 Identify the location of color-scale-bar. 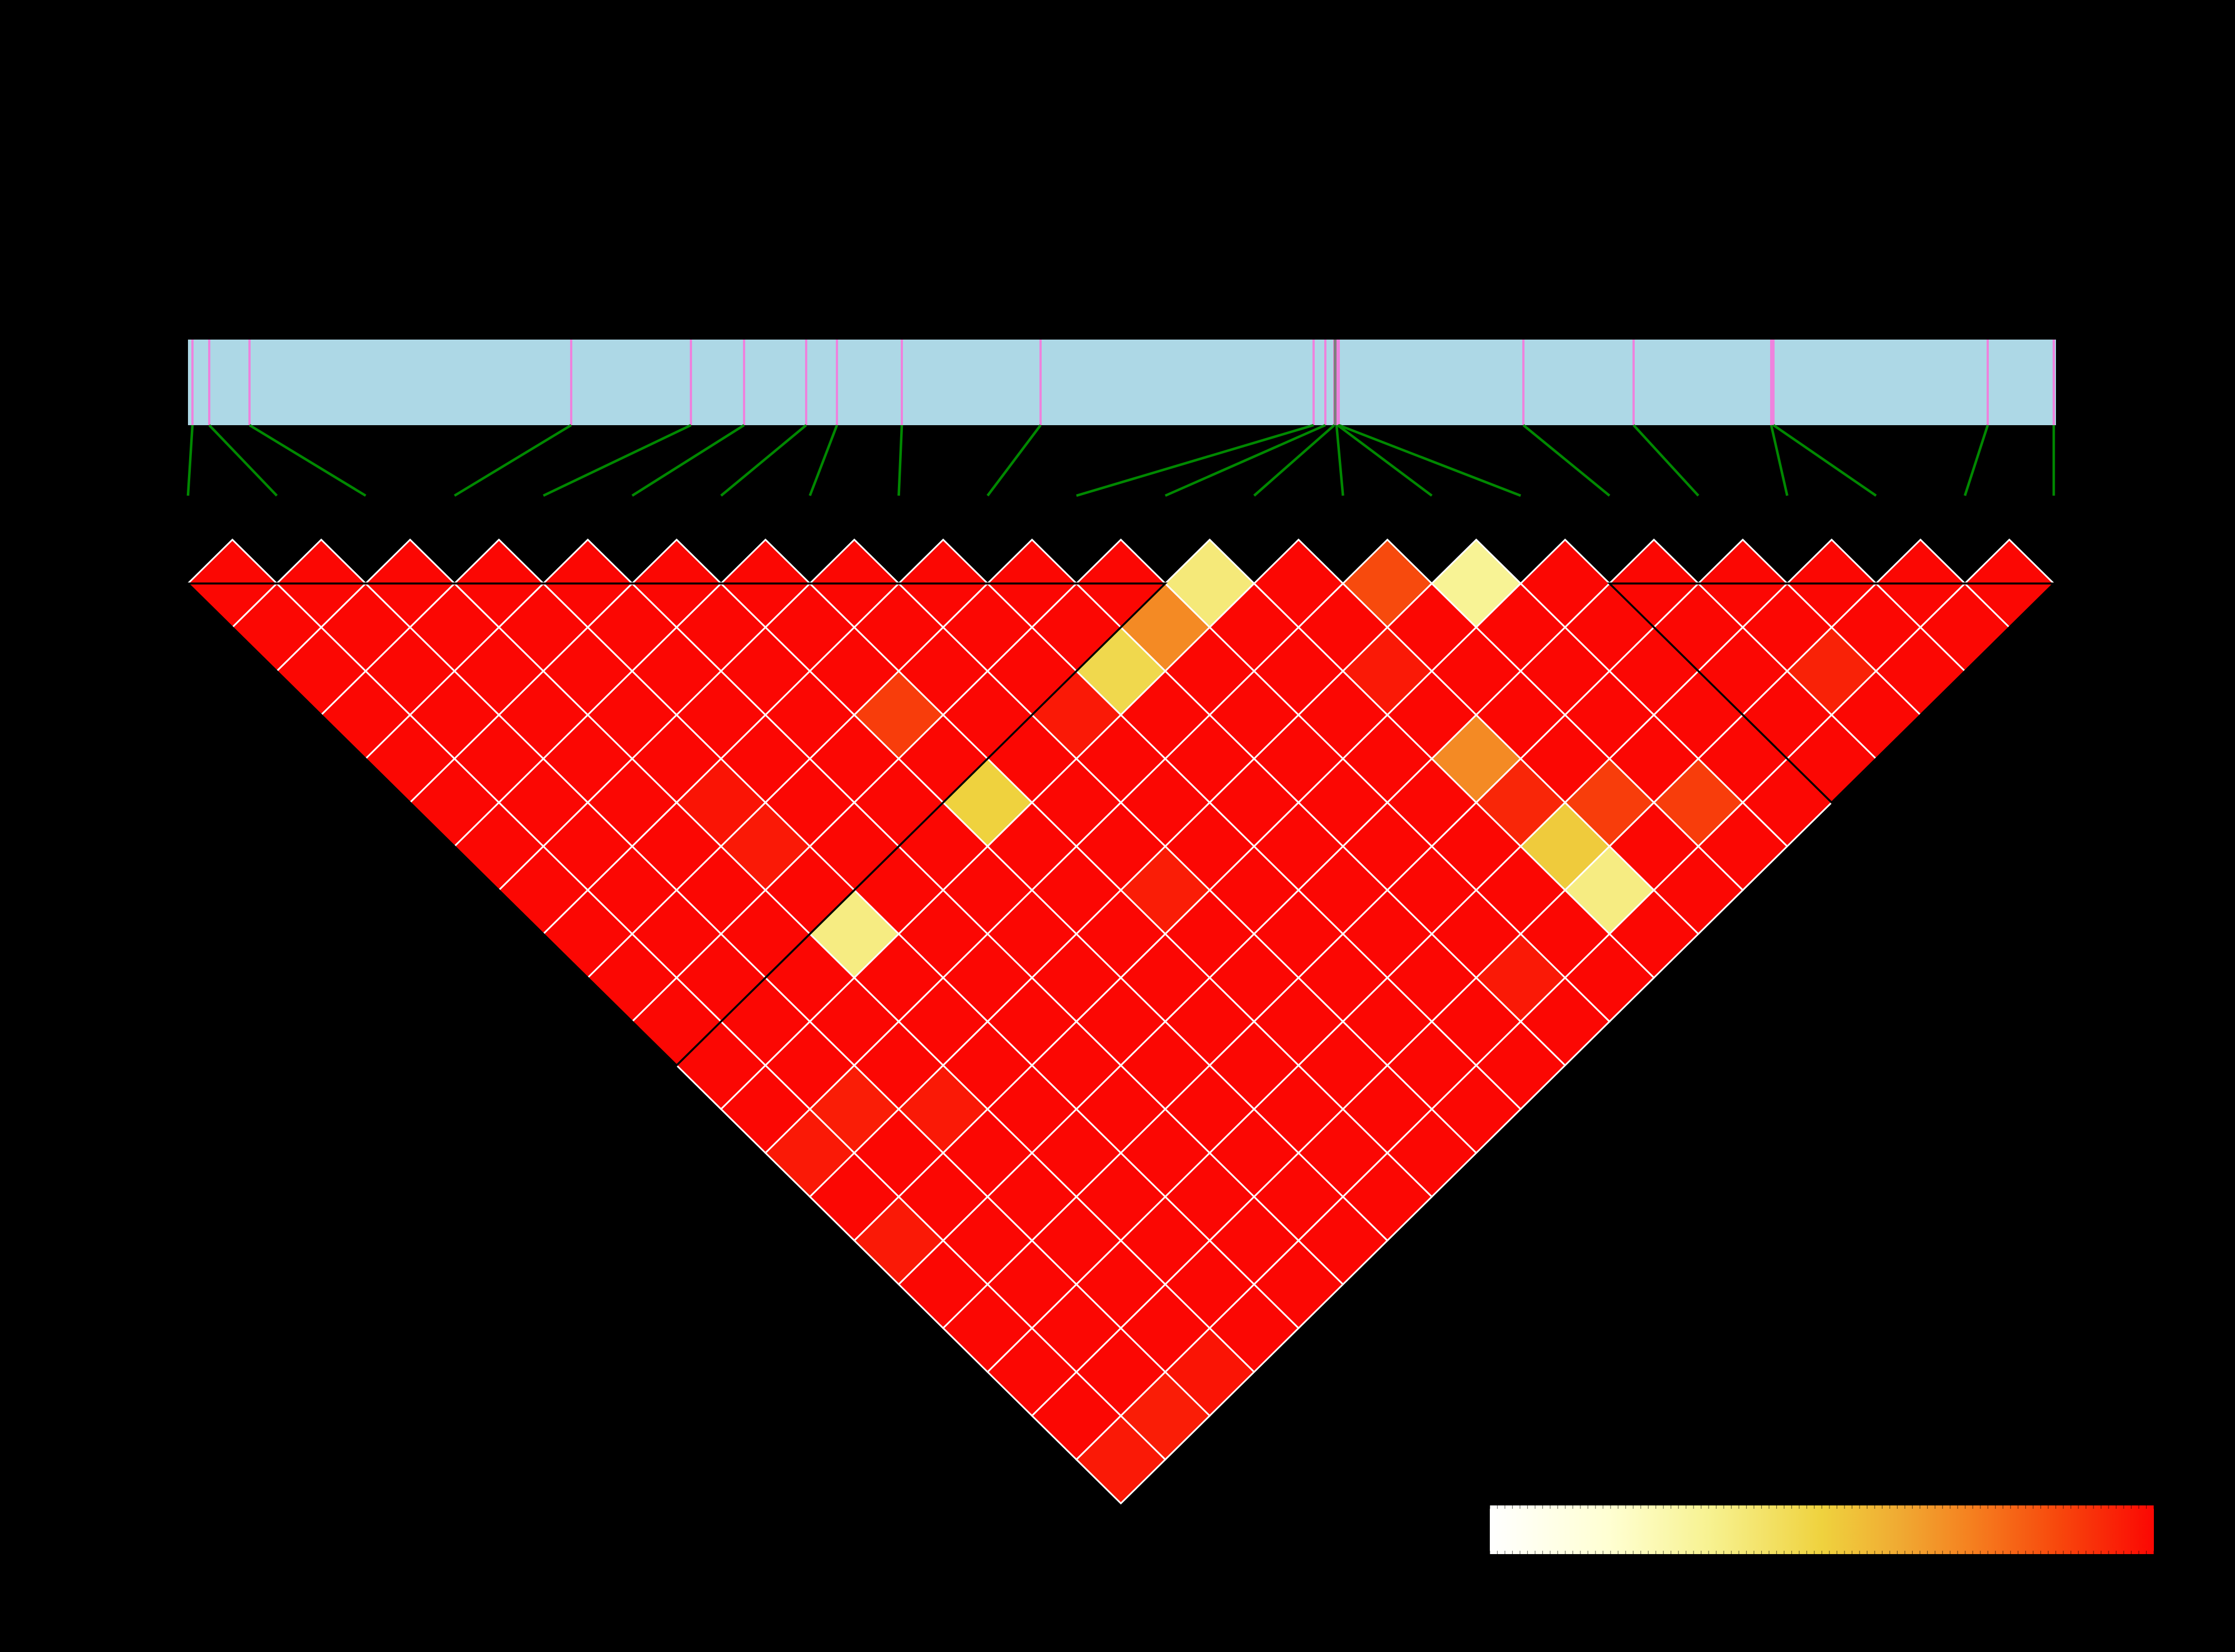
(1822, 1529).